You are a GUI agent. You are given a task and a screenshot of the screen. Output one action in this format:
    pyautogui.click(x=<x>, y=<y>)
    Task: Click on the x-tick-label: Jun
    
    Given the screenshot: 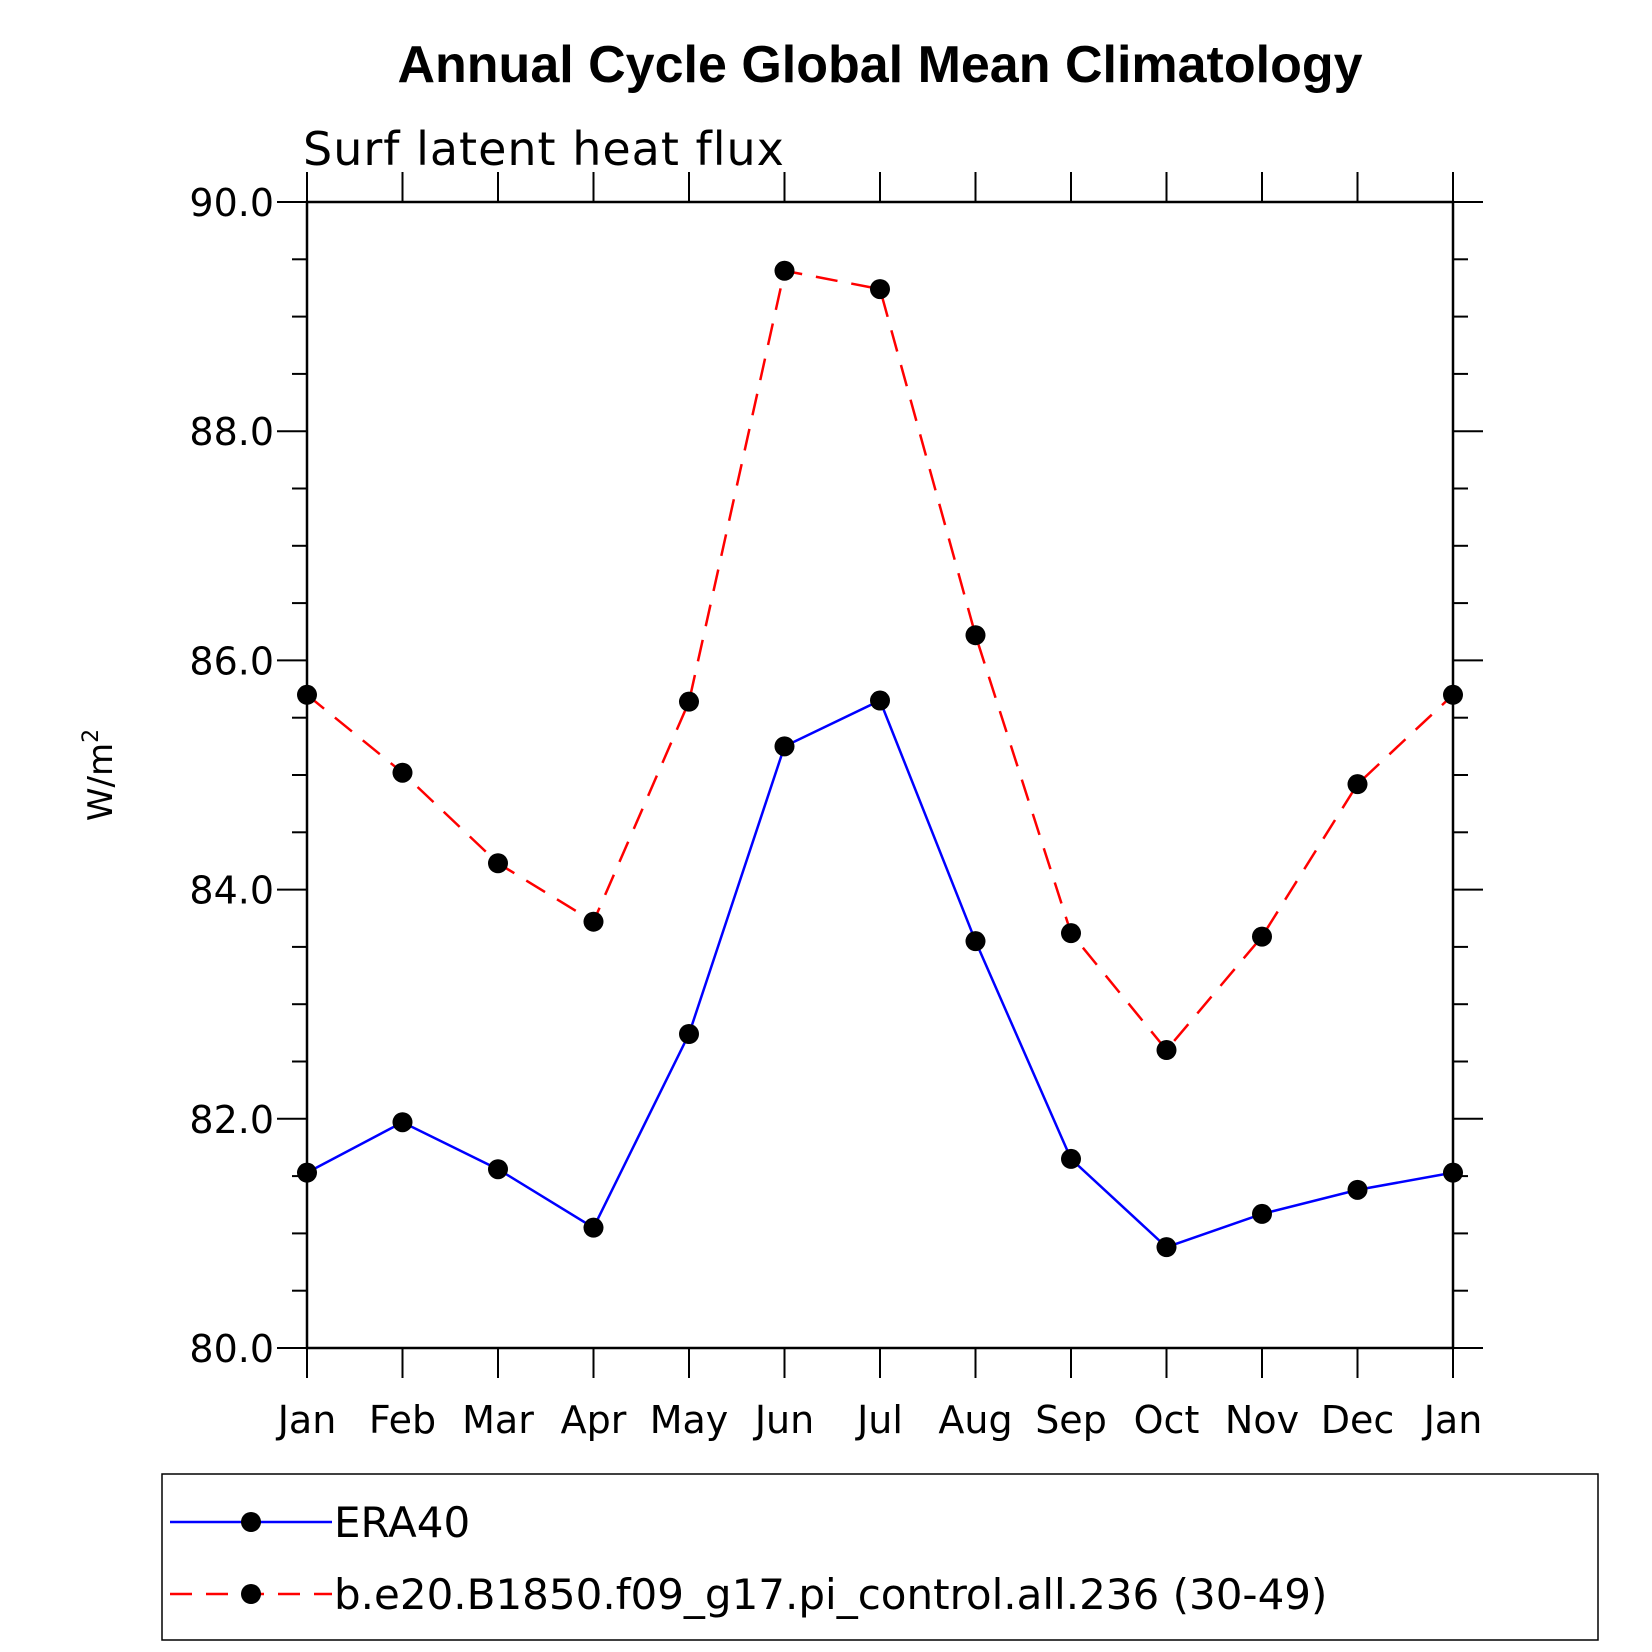 What is the action you would take?
    pyautogui.click(x=783, y=1420)
    